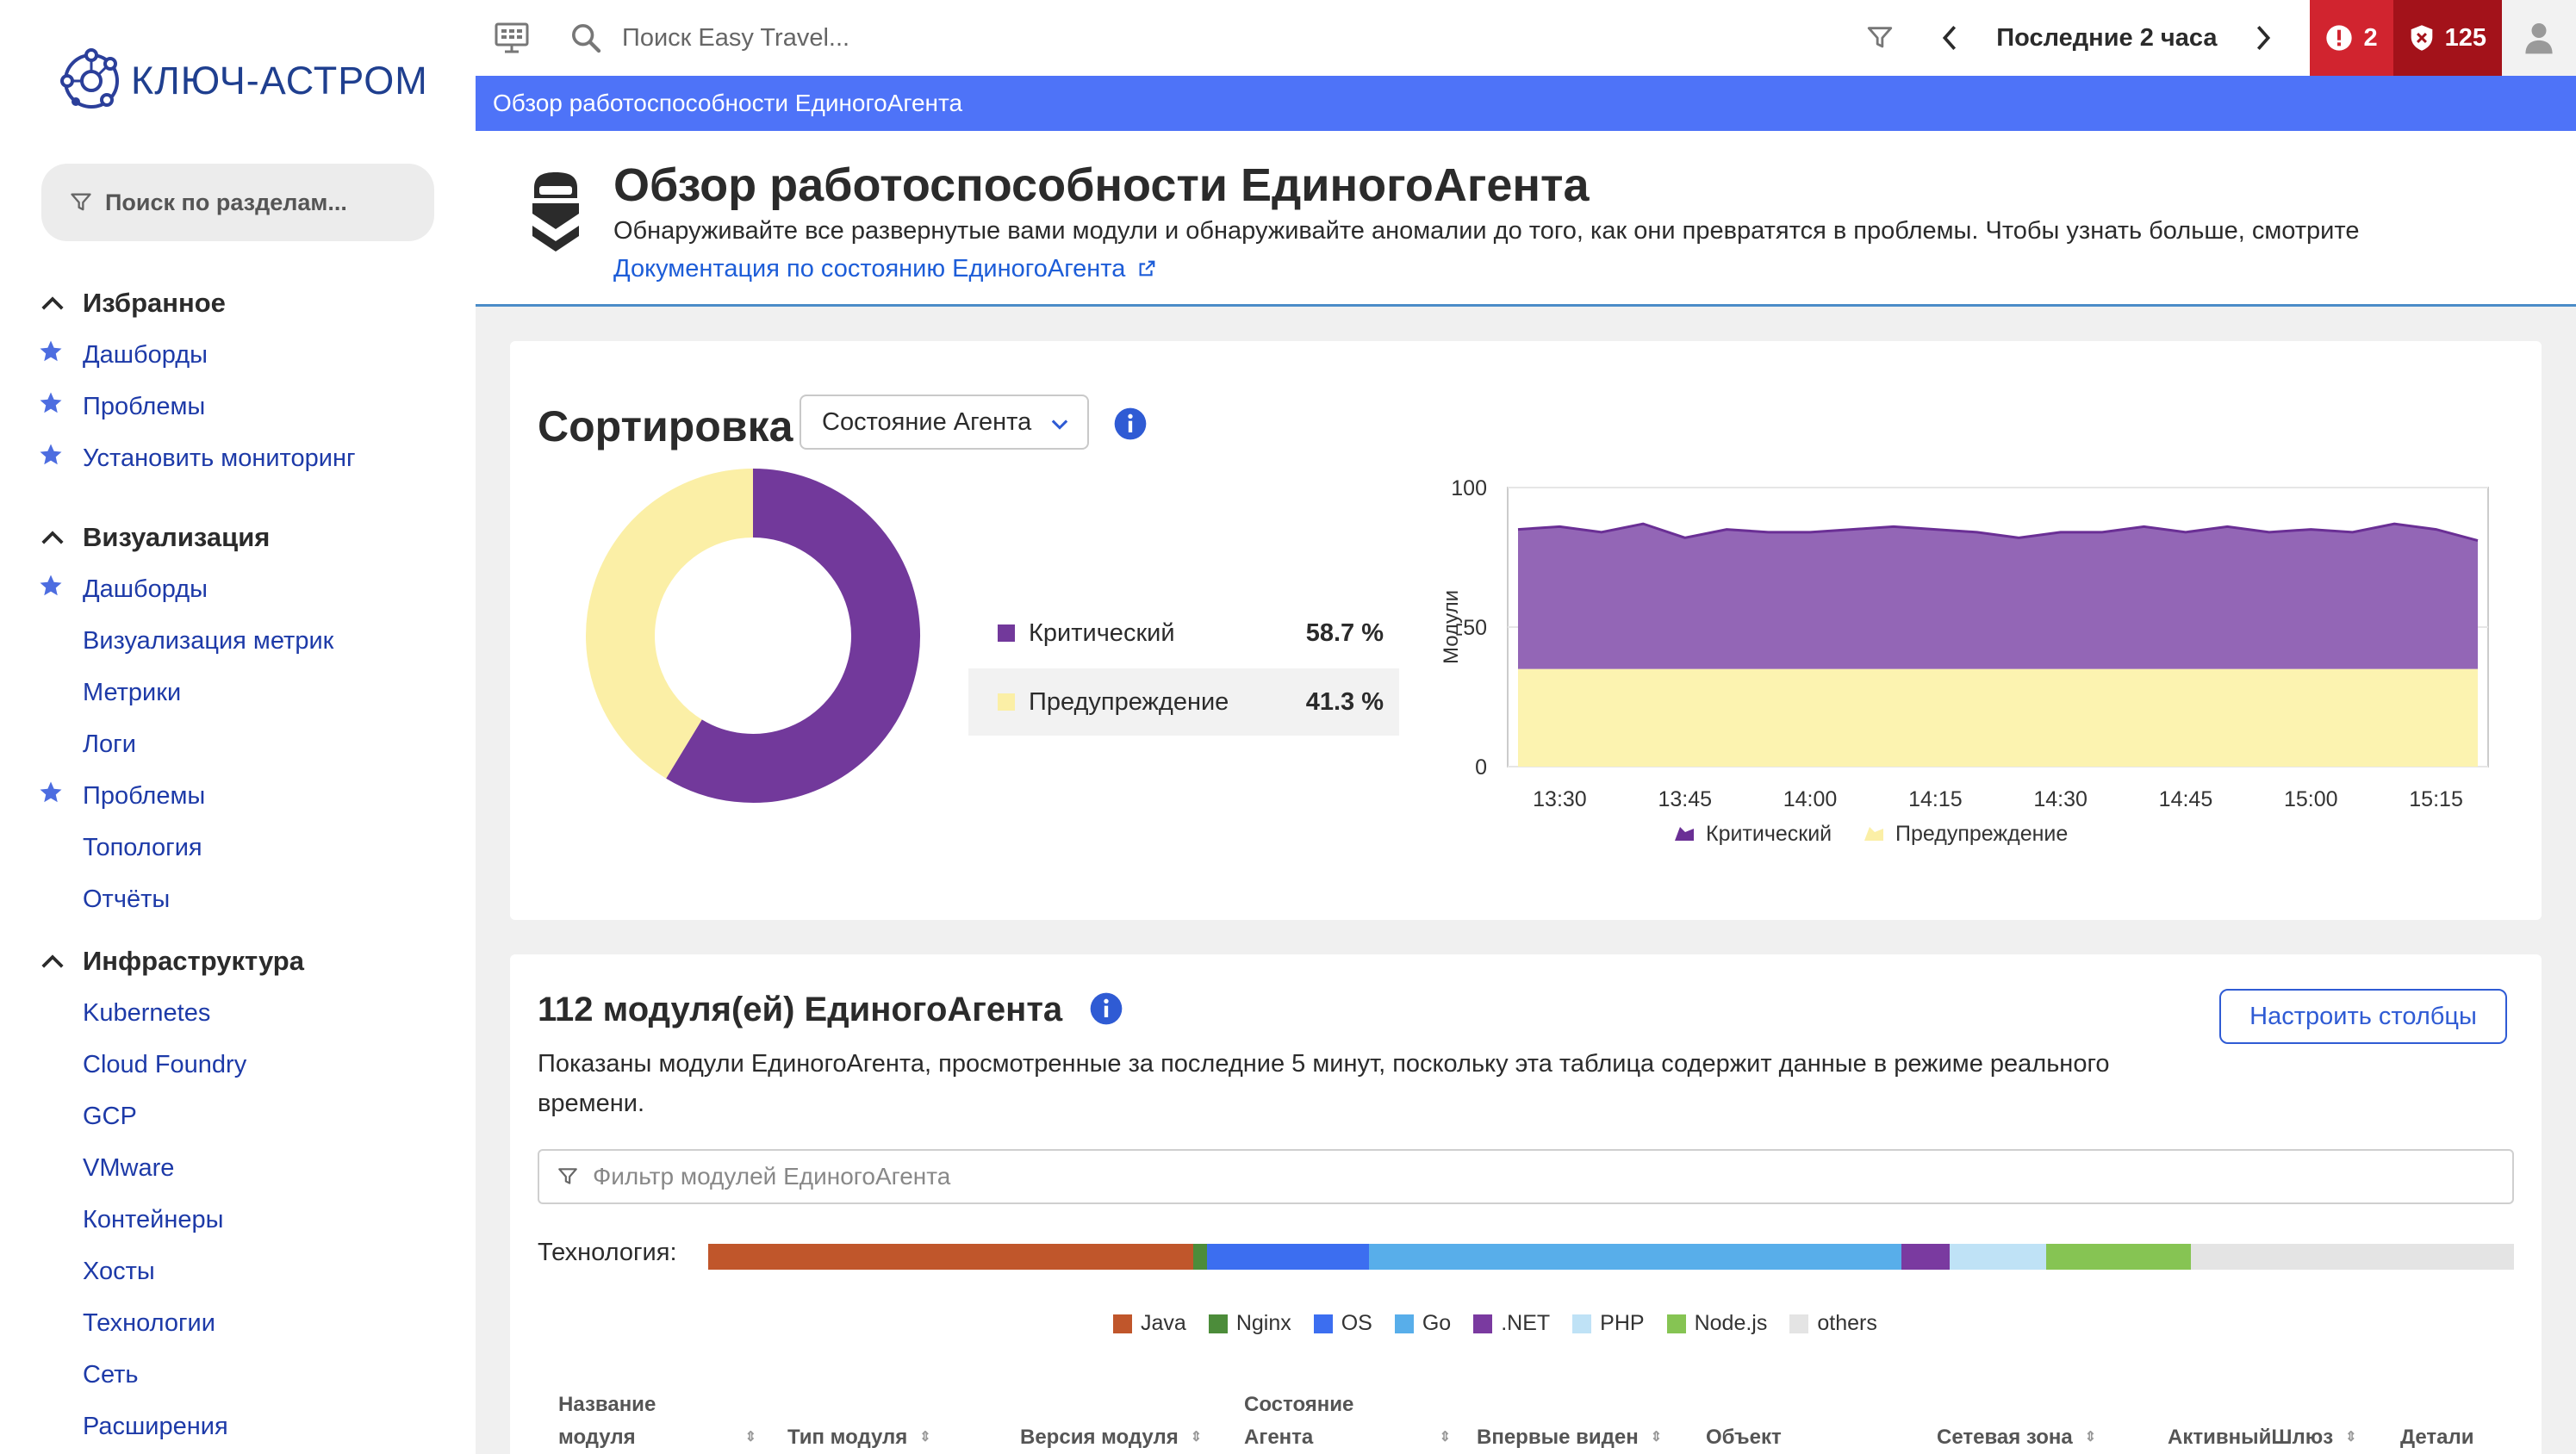 The image size is (2576, 1454). I want to click on sidebar-item: Логи, so click(238, 744).